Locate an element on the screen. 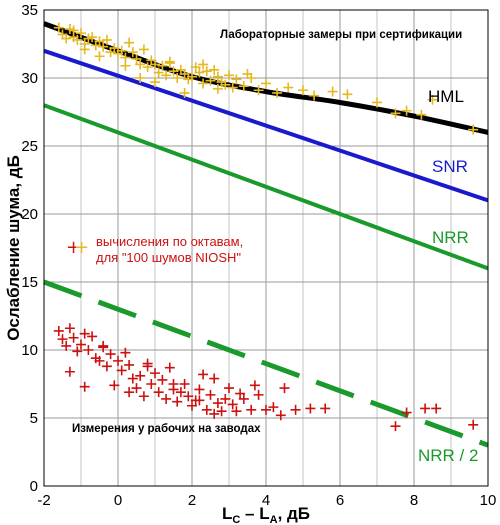  y-tick-label: 20 is located at coordinates (29, 214).